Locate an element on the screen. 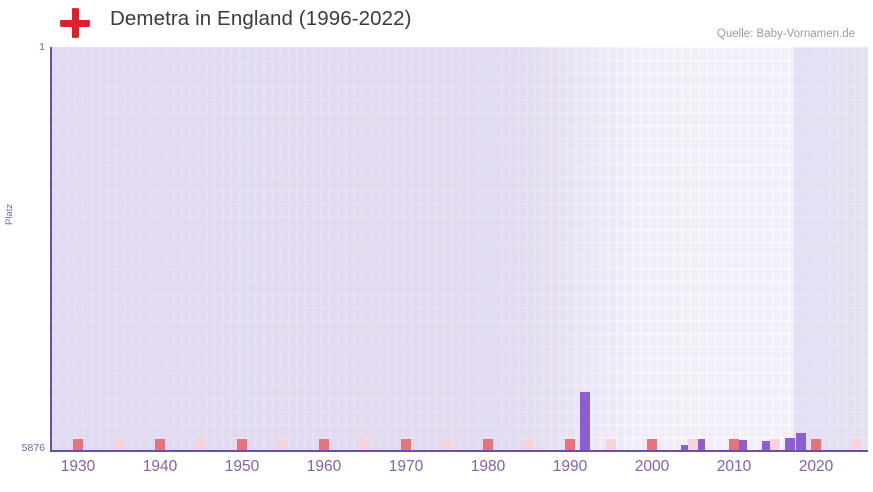 The height and width of the screenshot is (492, 873). x-axis-tick-1950: 1950 is located at coordinates (242, 466).